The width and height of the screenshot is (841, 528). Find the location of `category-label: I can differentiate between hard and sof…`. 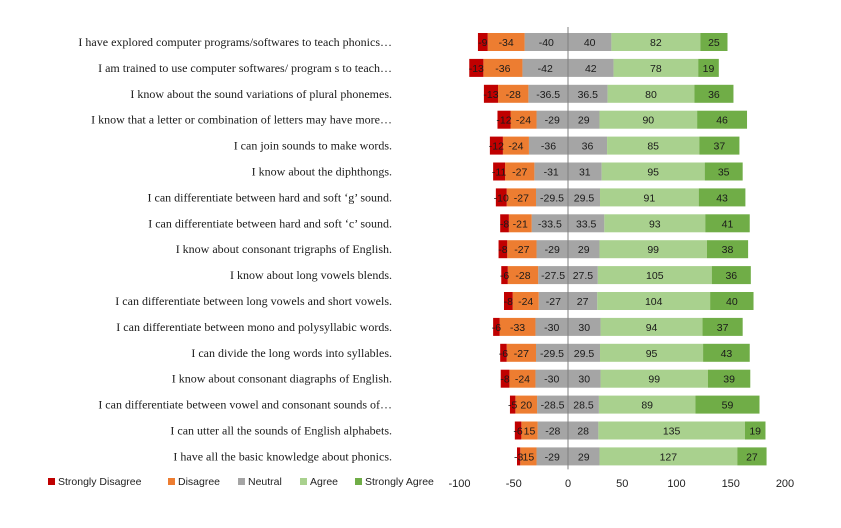

category-label: I can differentiate between hard and sof… is located at coordinates (270, 197).